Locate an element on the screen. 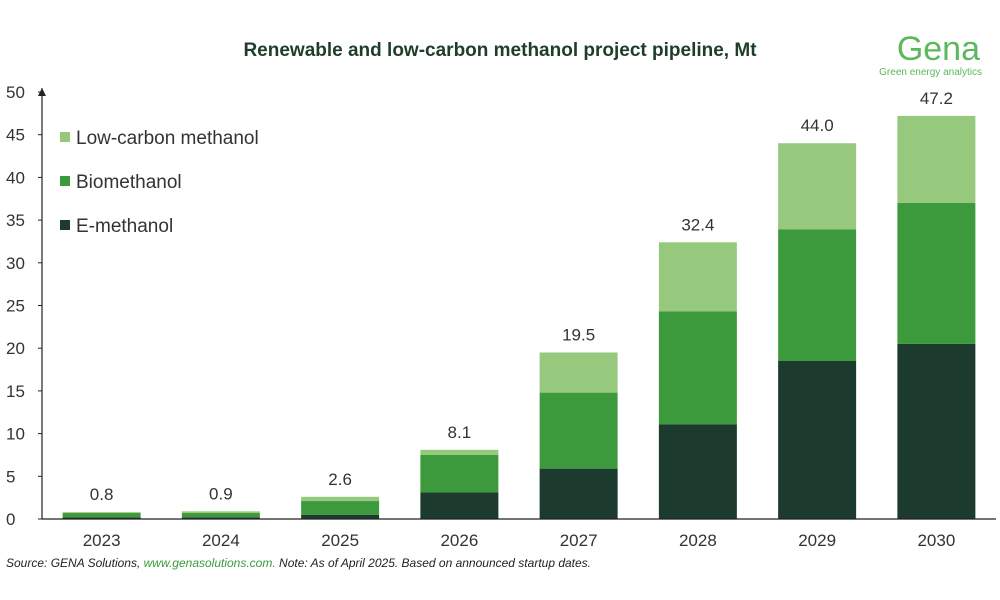 The width and height of the screenshot is (1000, 600). bar-low-carbon-methanol-2028 is located at coordinates (697, 277).